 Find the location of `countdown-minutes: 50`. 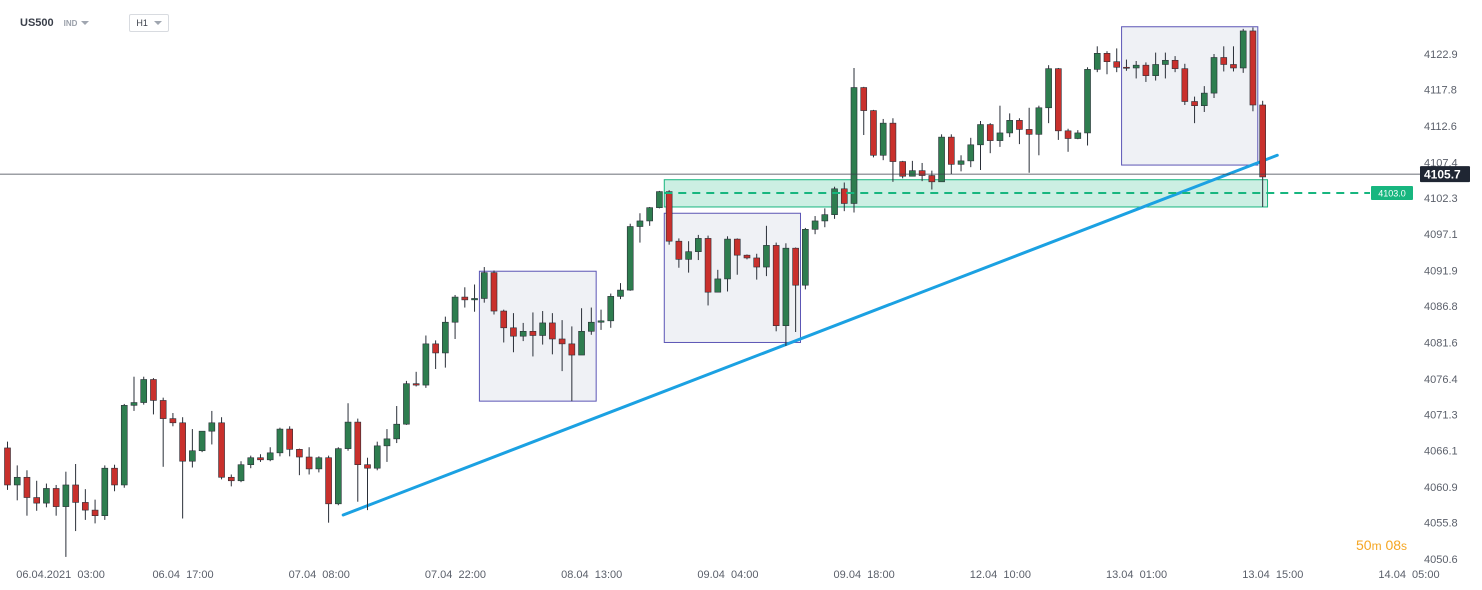

countdown-minutes: 50 is located at coordinates (1364, 545).